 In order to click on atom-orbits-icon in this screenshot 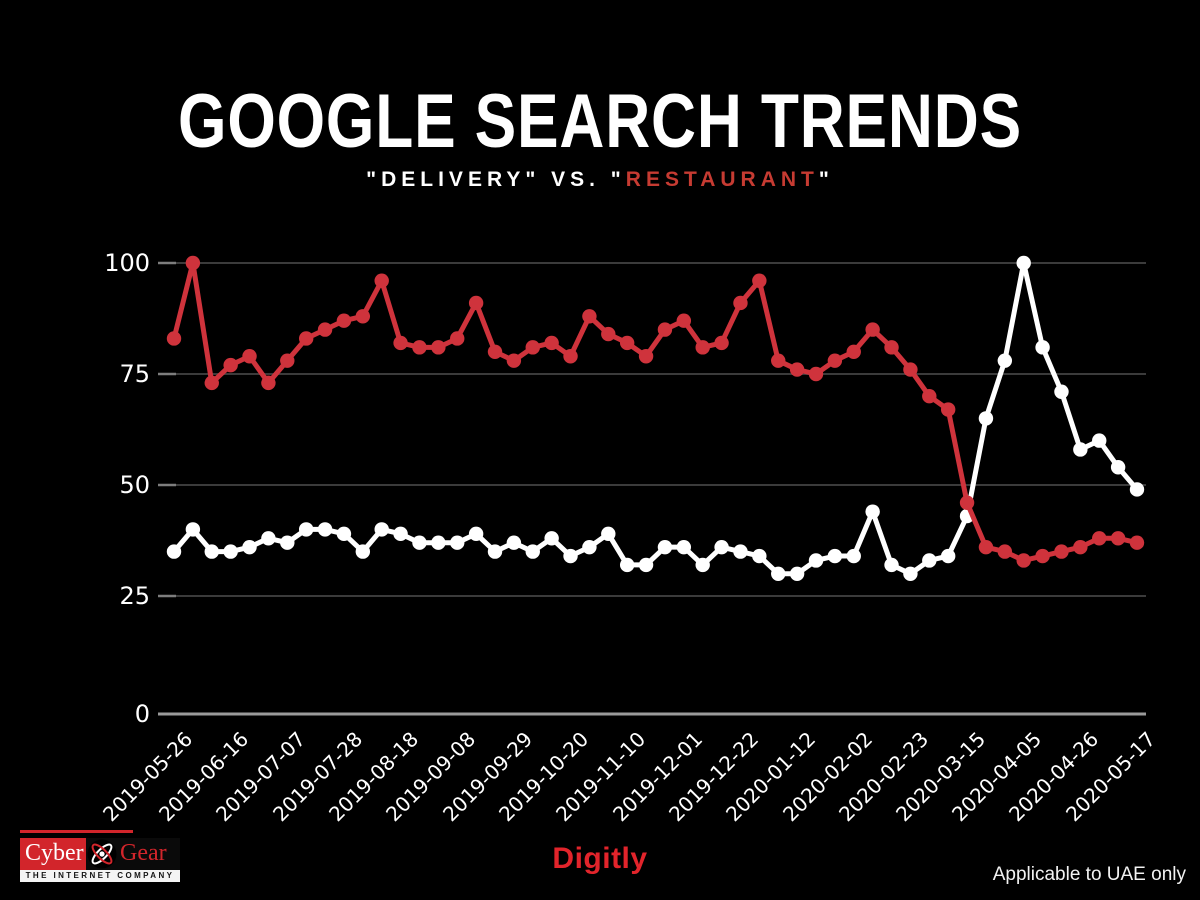, I will do `click(102, 854)`.